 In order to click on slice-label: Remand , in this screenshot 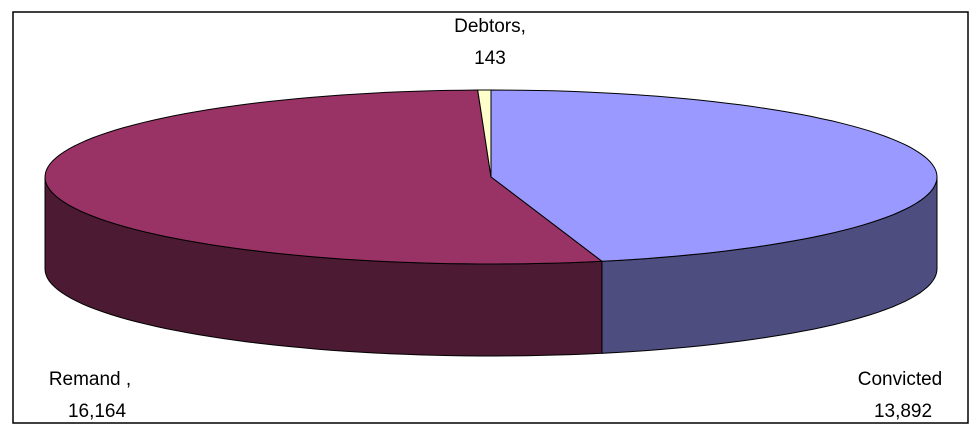, I will do `click(90, 379)`.